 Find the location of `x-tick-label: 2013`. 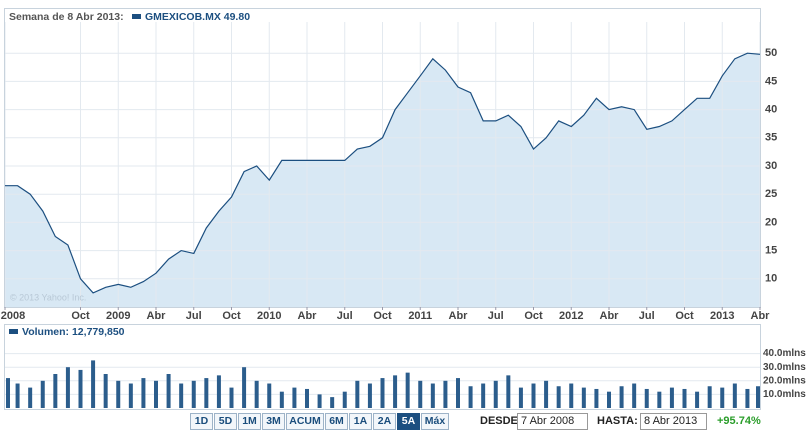

x-tick-label: 2013 is located at coordinates (722, 316).